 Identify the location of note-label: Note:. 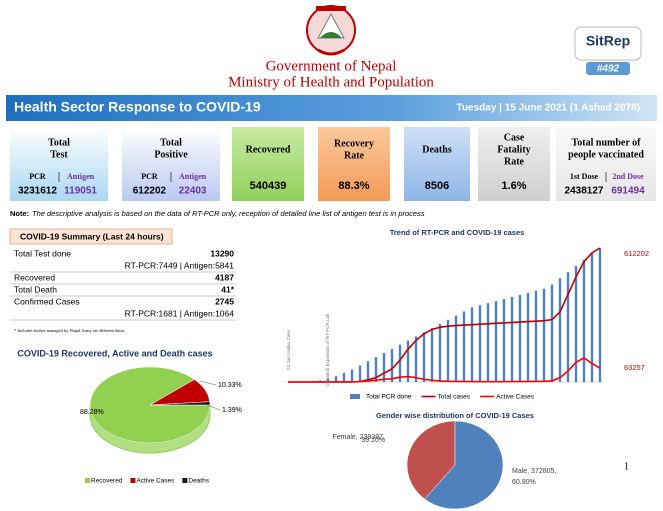
(19, 213).